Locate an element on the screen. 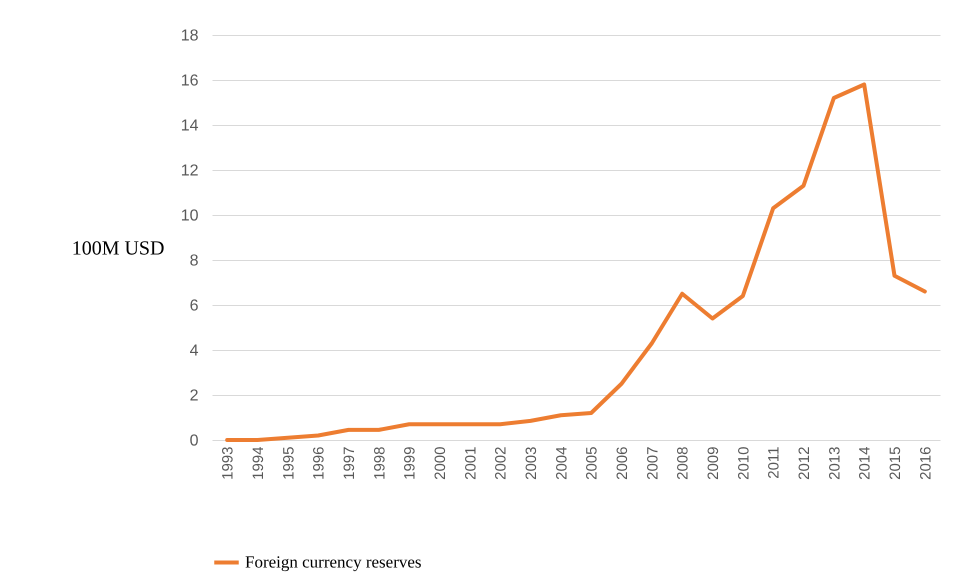 The height and width of the screenshot is (581, 956). x-tick-label: 1995 is located at coordinates (289, 463).